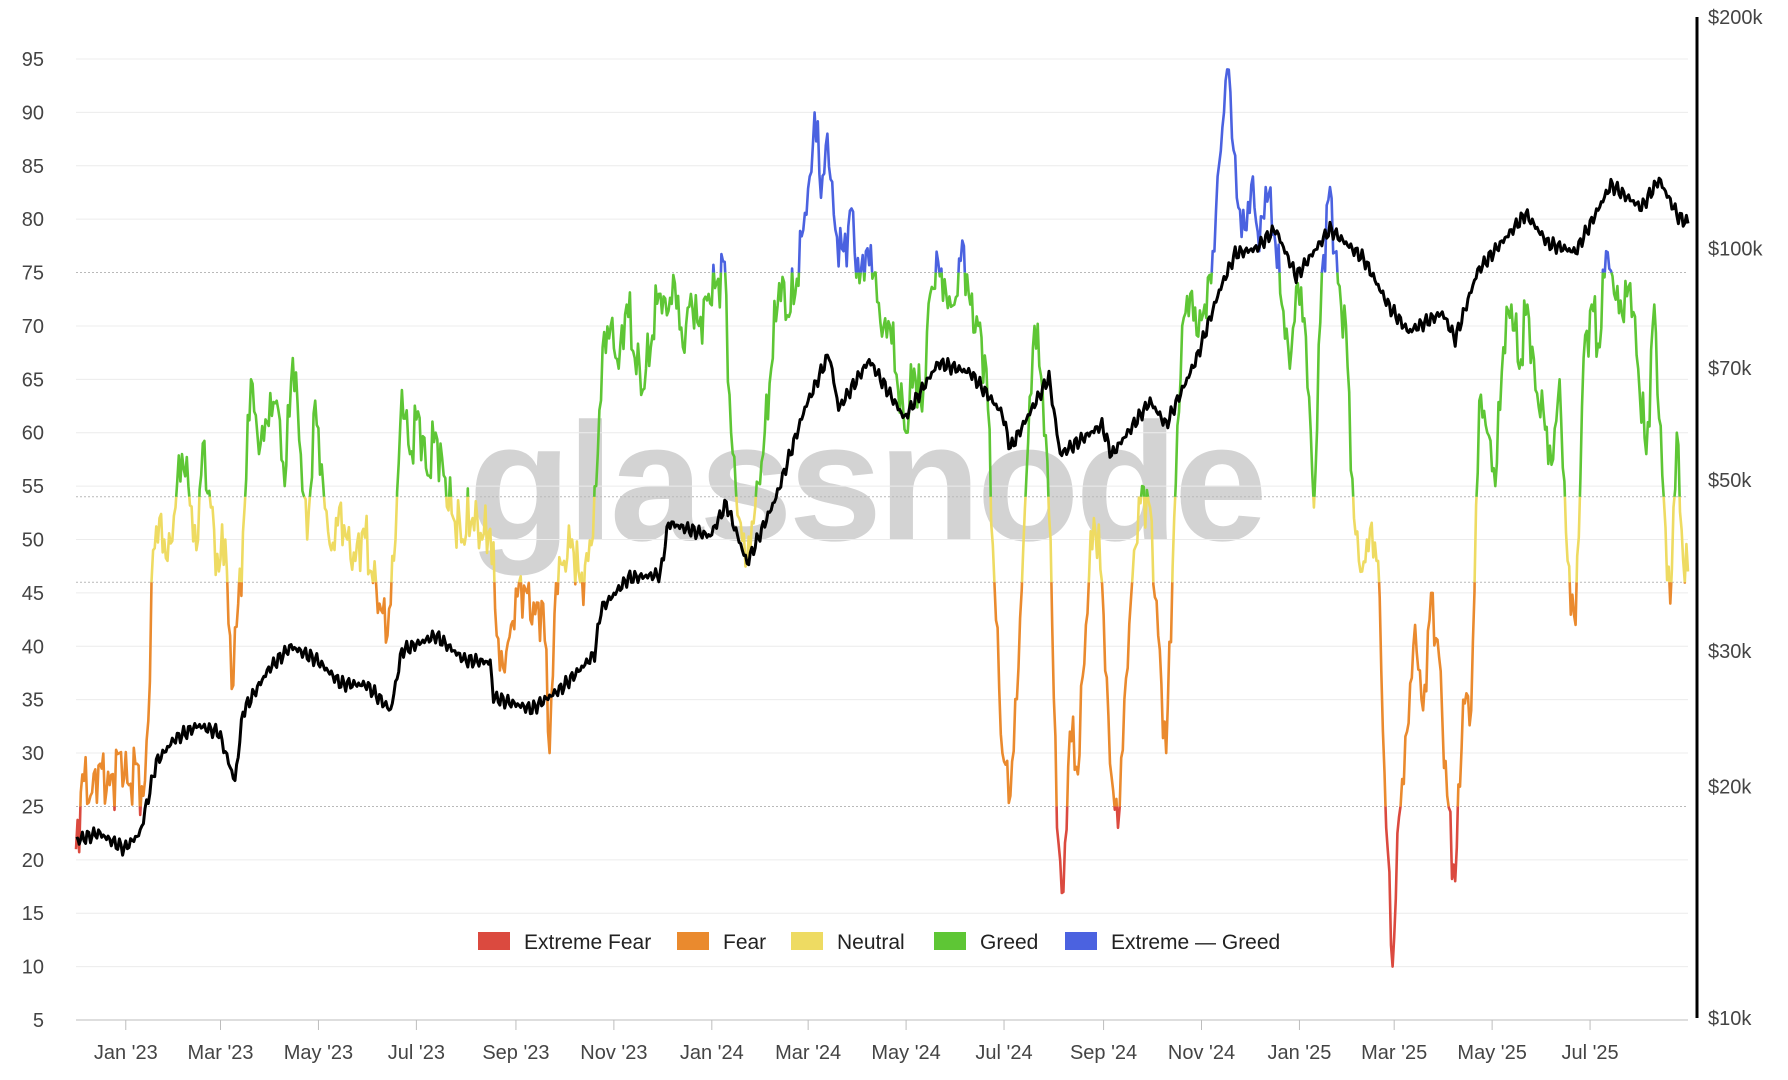 The image size is (1788, 1080). What do you see at coordinates (1735, 250) in the screenshot?
I see `right-tick-label-5: $100k` at bounding box center [1735, 250].